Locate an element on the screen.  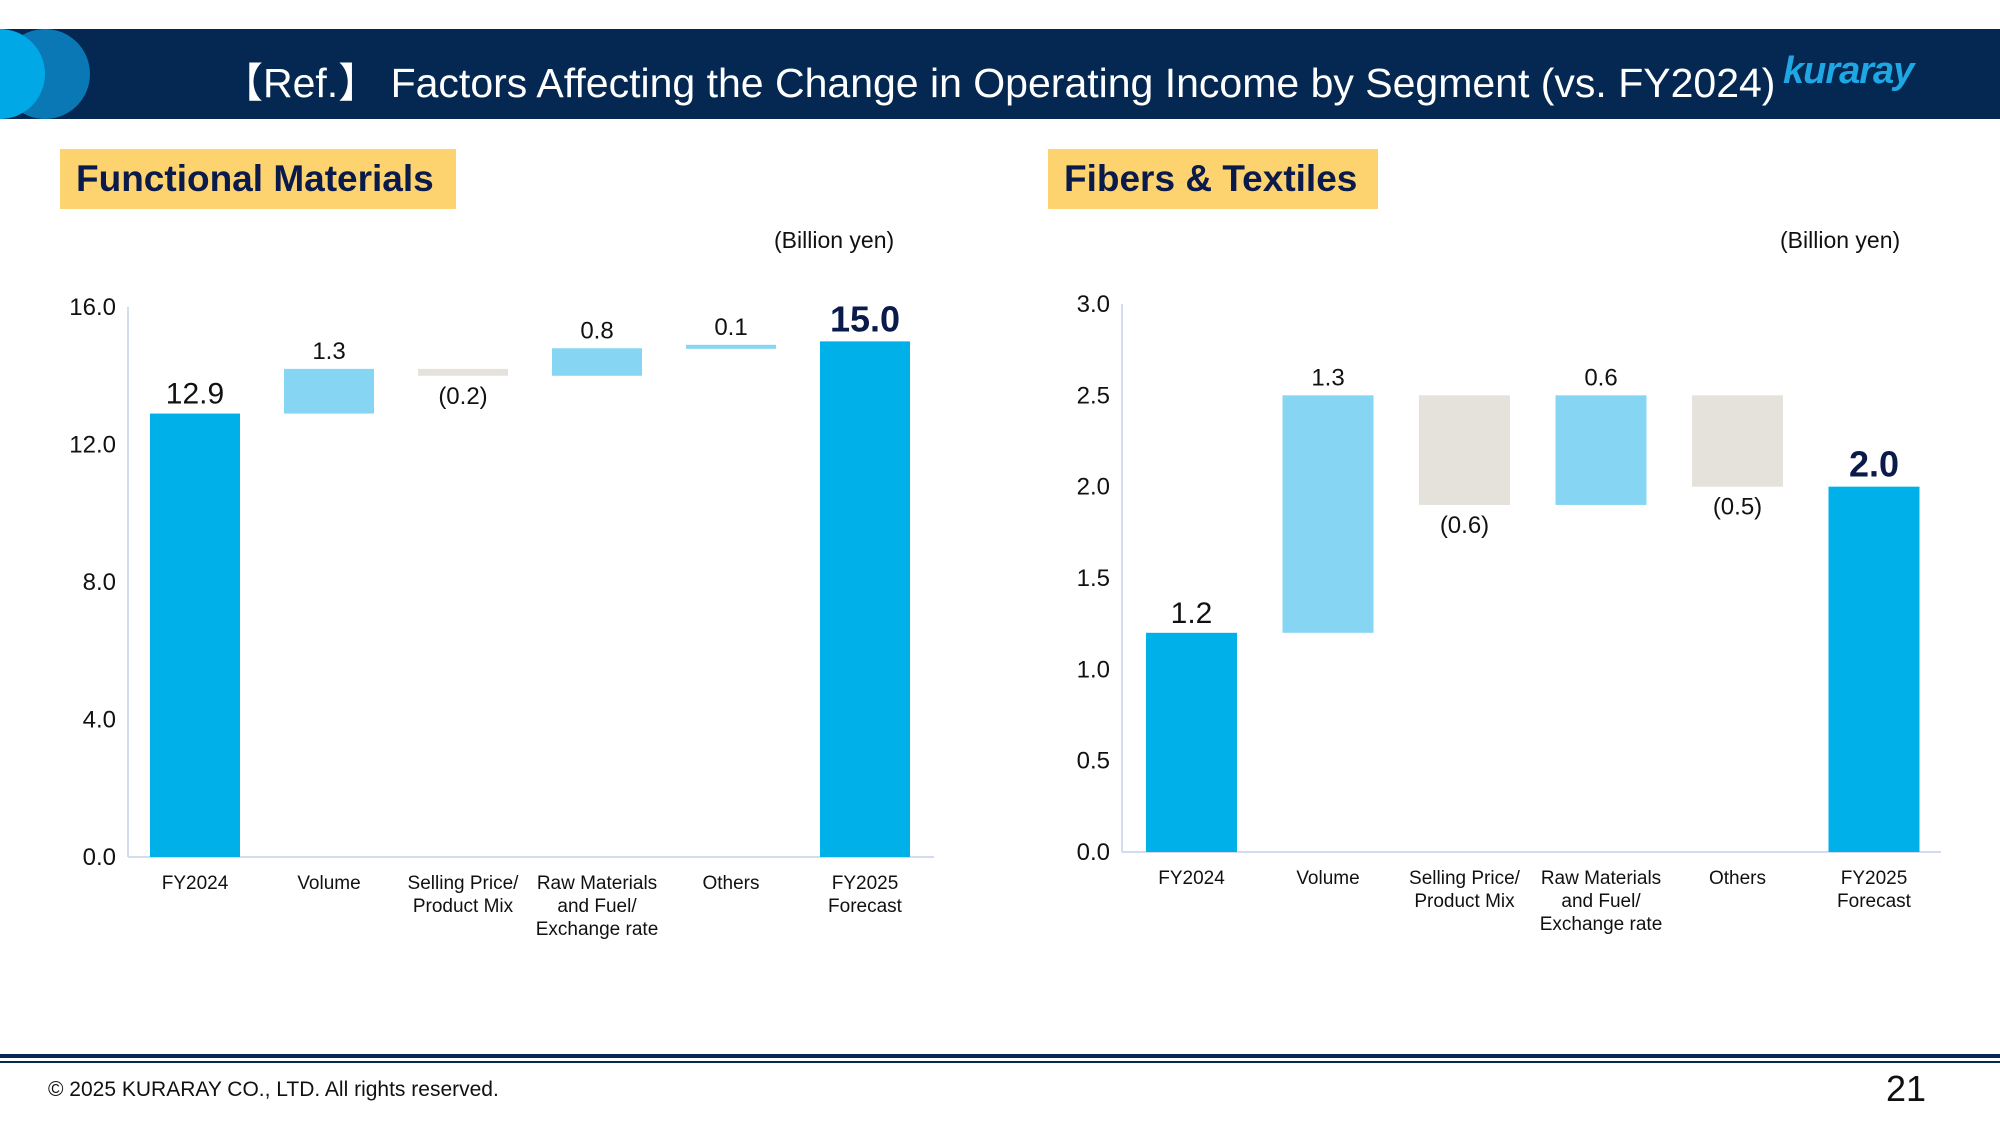
y-tick-label: 0.5 is located at coordinates (1093, 761).